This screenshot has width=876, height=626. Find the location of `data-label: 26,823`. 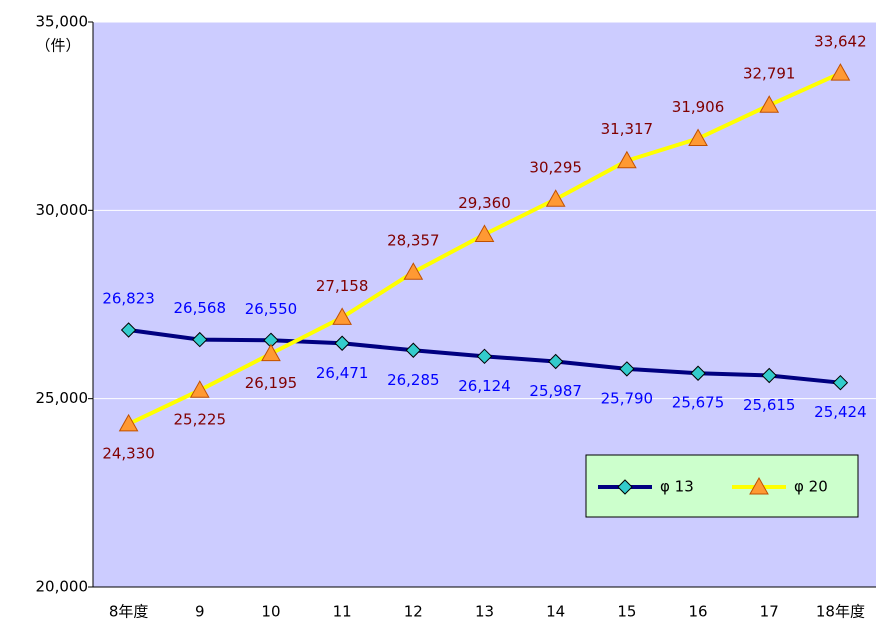

data-label: 26,823 is located at coordinates (128, 299).